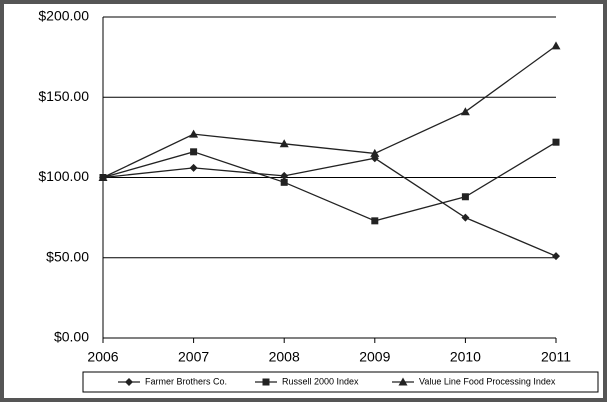 Image resolution: width=607 pixels, height=402 pixels. Describe the element at coordinates (556, 357) in the screenshot. I see `x-tick-label: 2011` at that location.